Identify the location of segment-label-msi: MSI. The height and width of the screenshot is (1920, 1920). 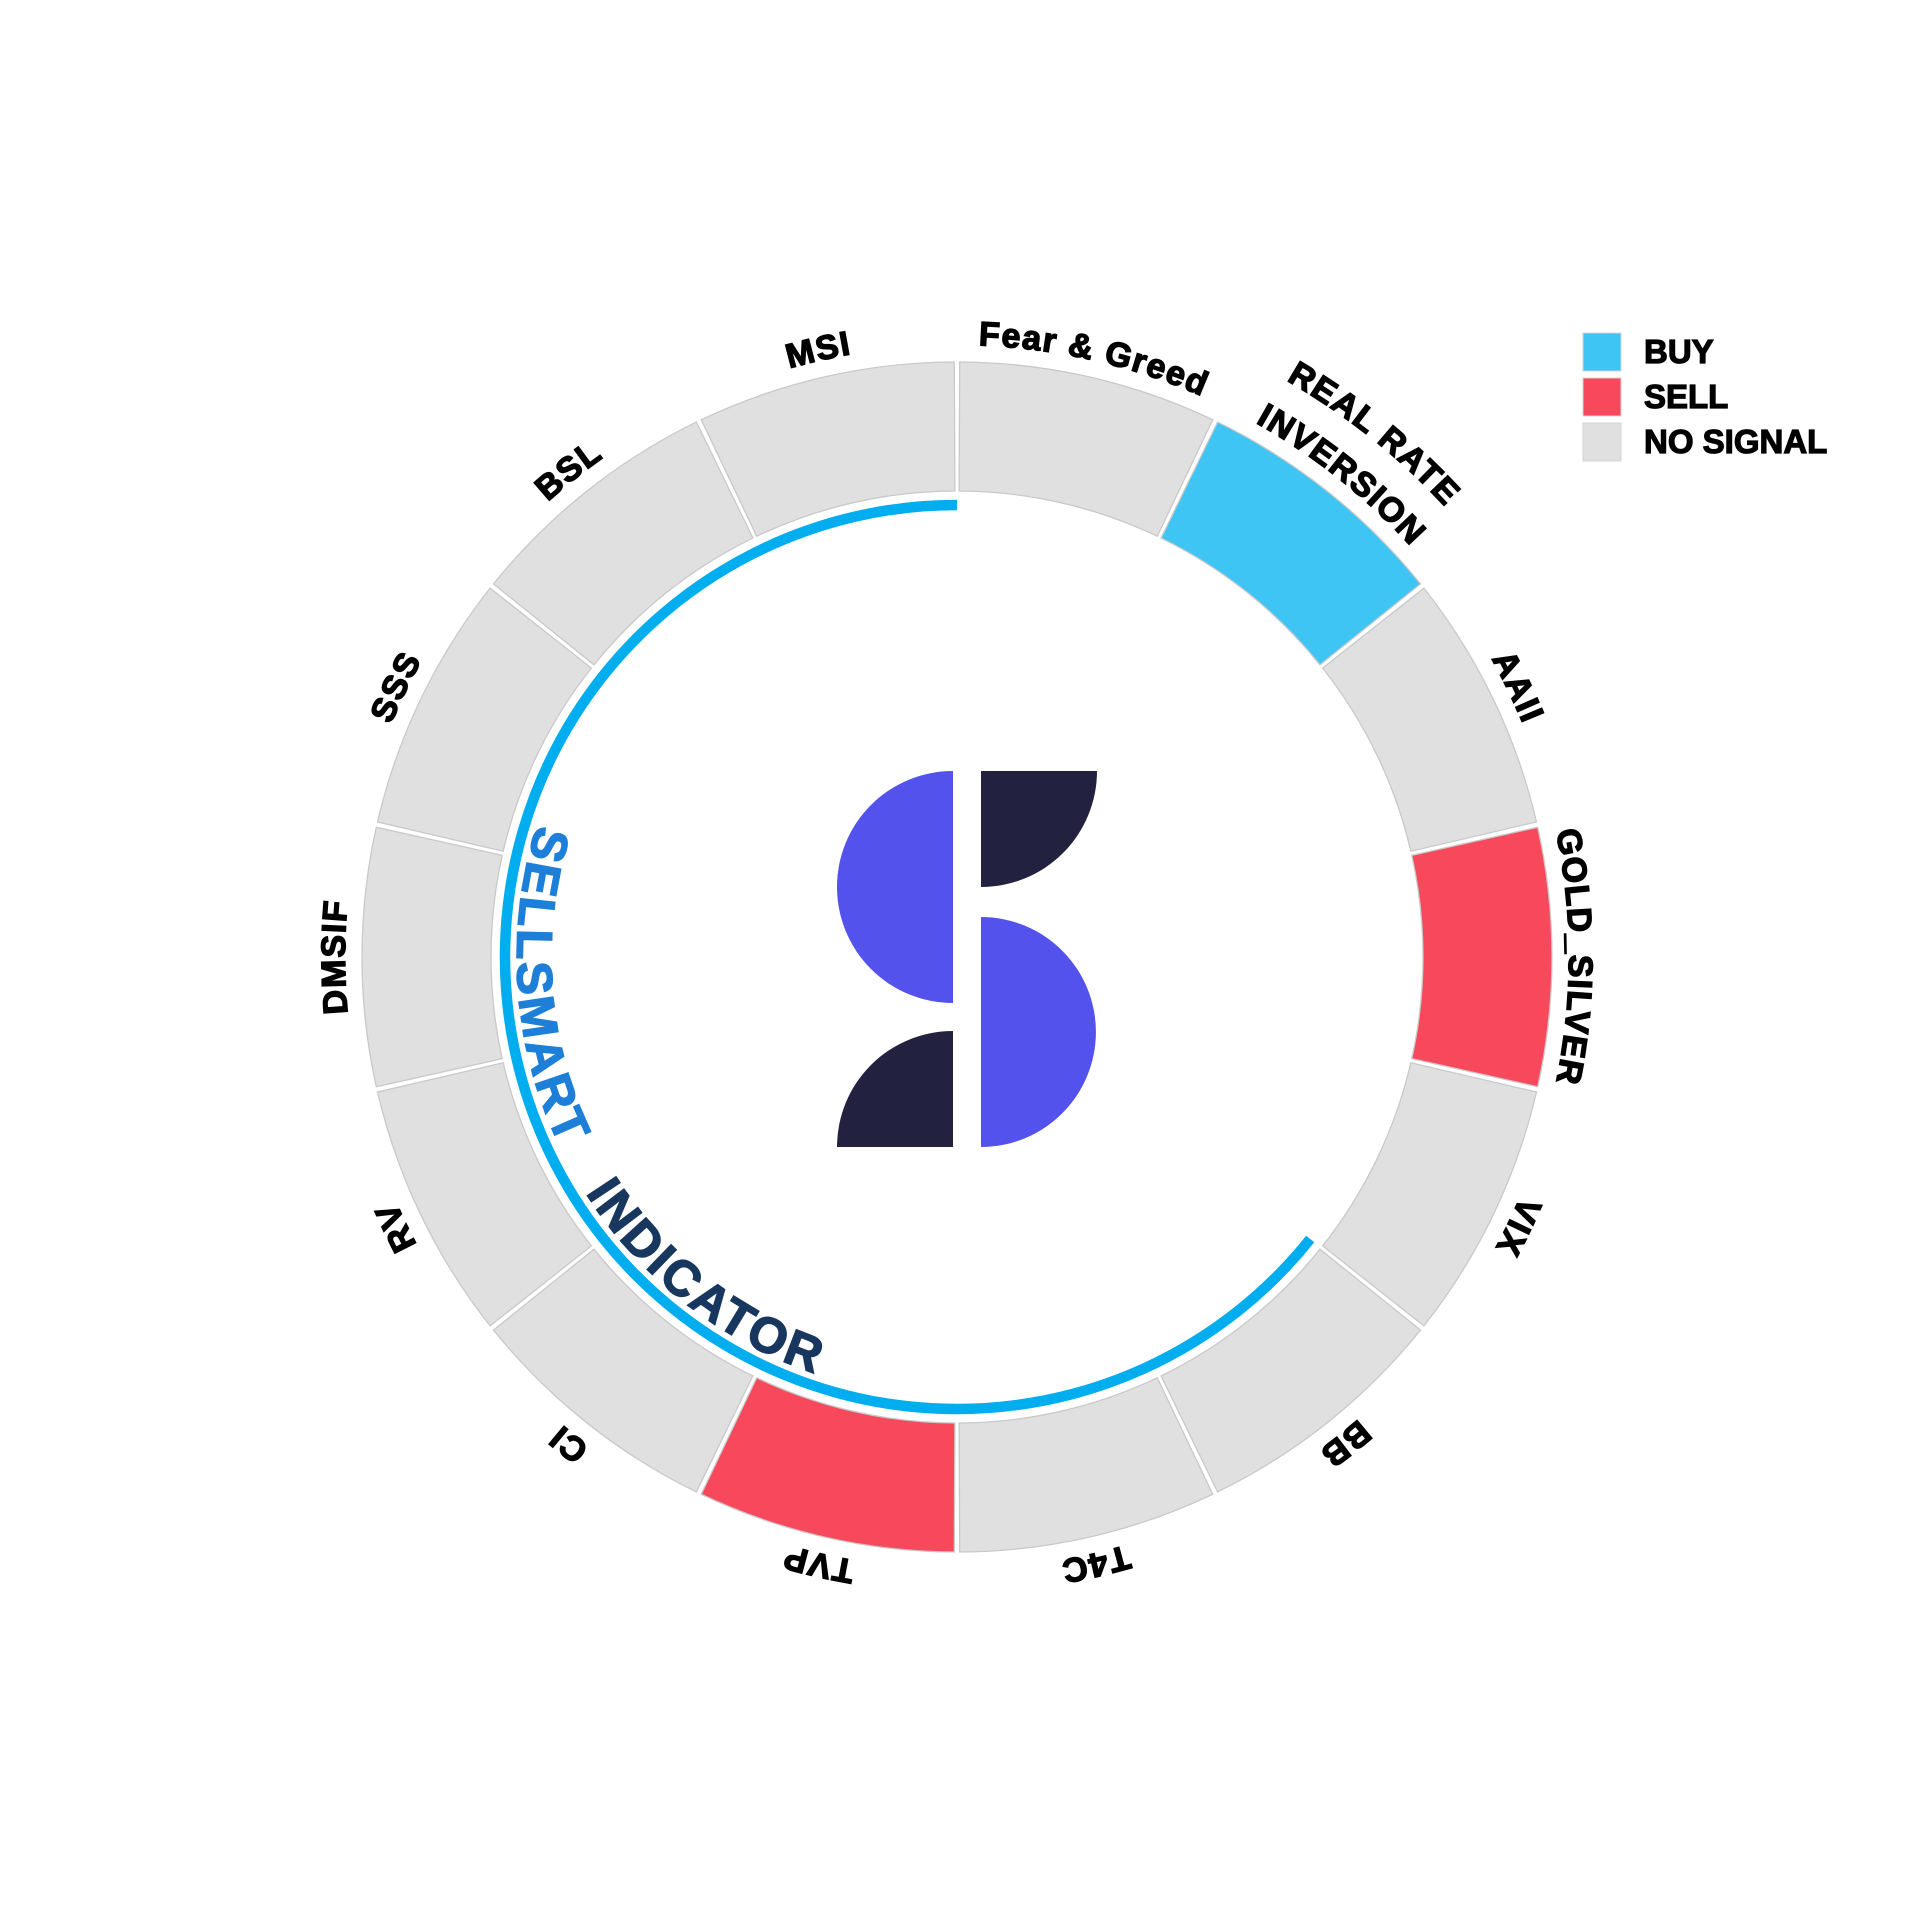
(818, 350).